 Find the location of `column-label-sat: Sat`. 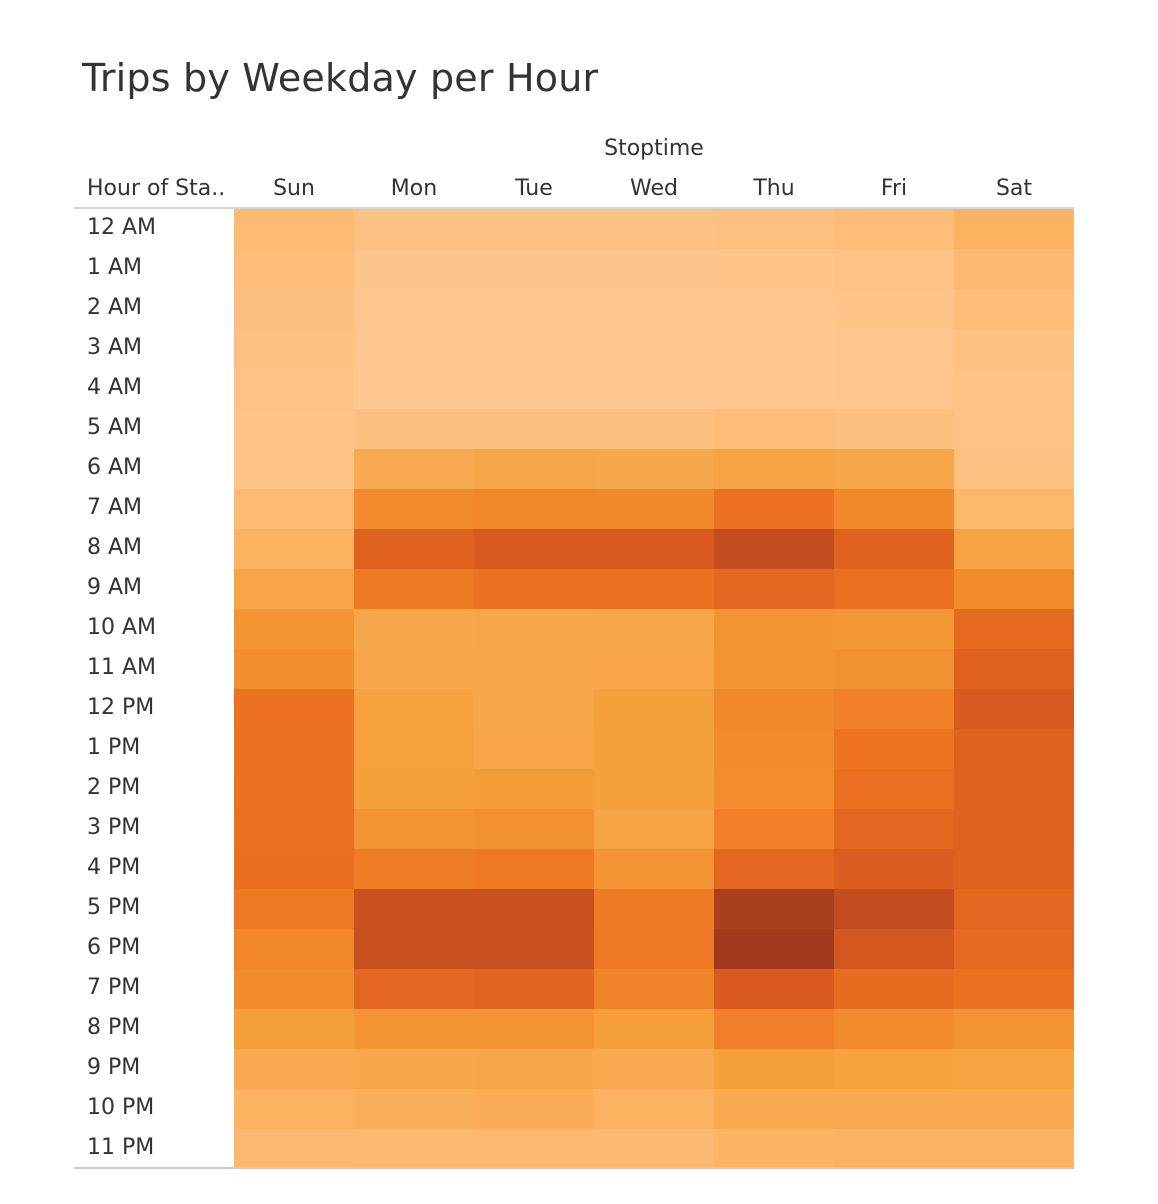

column-label-sat: Sat is located at coordinates (1014, 188).